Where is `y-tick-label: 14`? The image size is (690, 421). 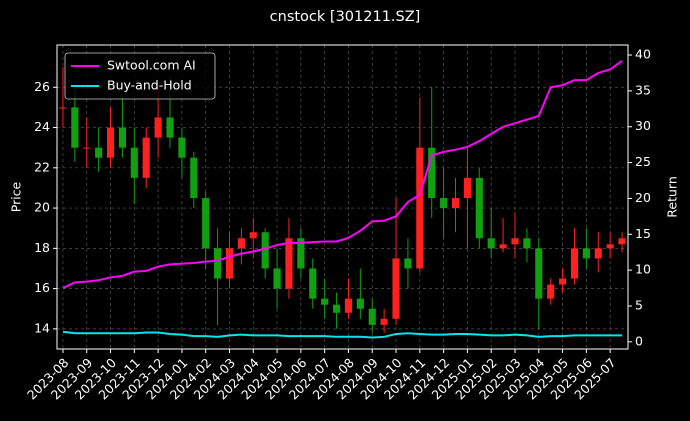 y-tick-label: 14 is located at coordinates (42, 327).